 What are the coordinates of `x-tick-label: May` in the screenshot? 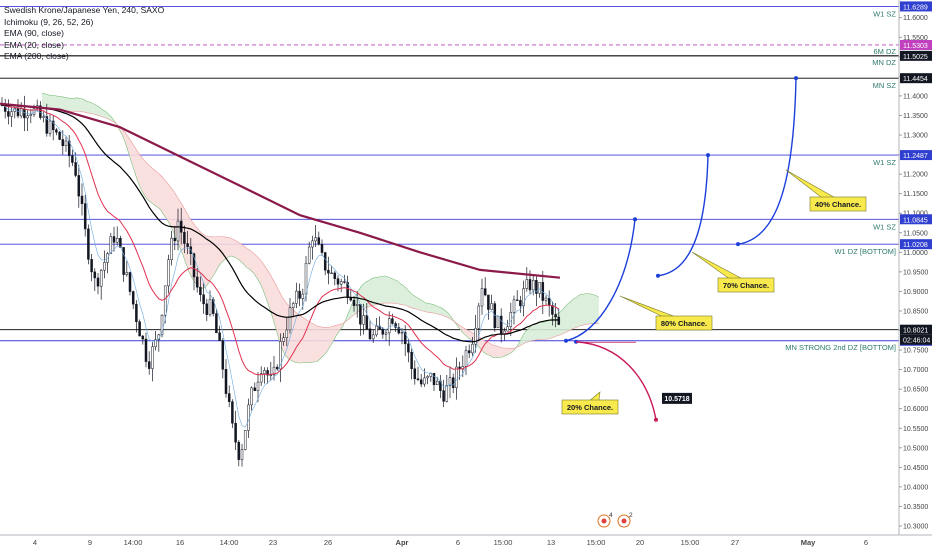 It's located at (808, 542).